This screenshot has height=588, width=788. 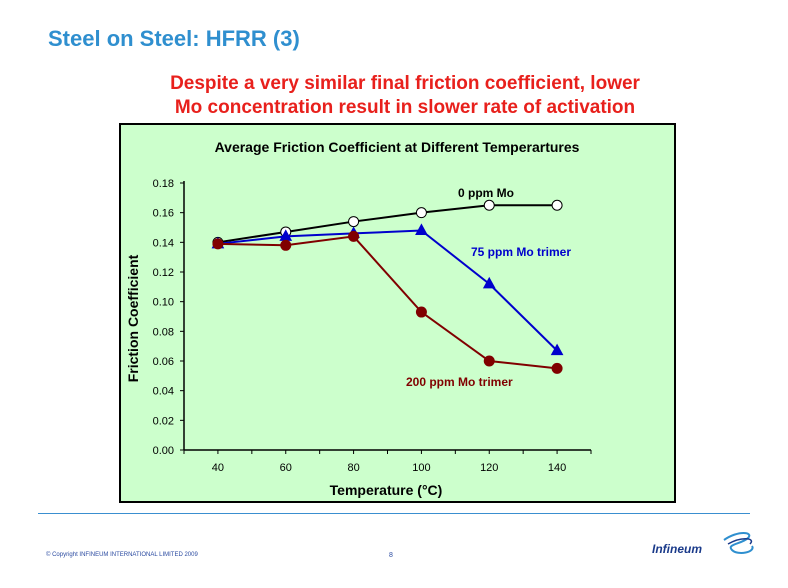 I want to click on x-tick-label: 140, so click(x=557, y=468).